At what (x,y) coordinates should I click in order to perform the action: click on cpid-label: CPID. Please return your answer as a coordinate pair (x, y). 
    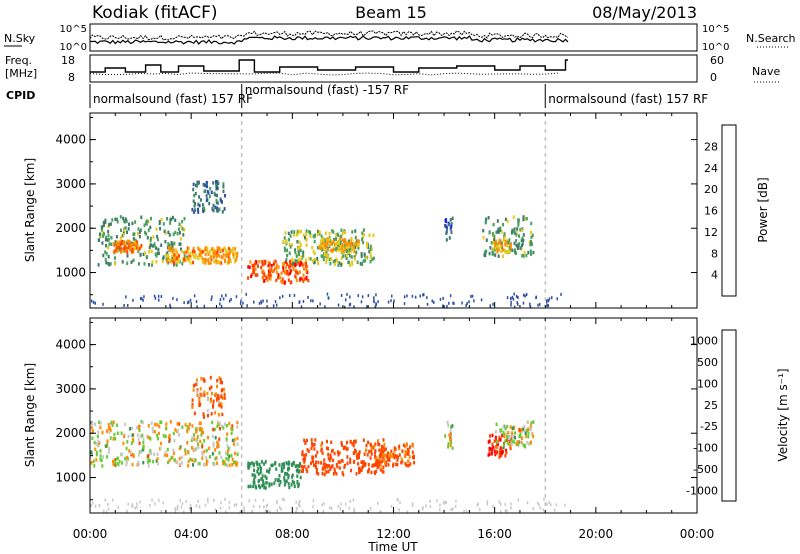
    Looking at the image, I should click on (20, 95).